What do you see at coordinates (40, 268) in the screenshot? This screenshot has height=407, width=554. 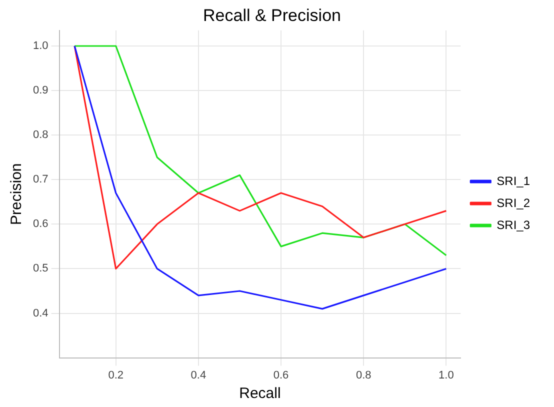 I see `y-tick-label: 0.5` at bounding box center [40, 268].